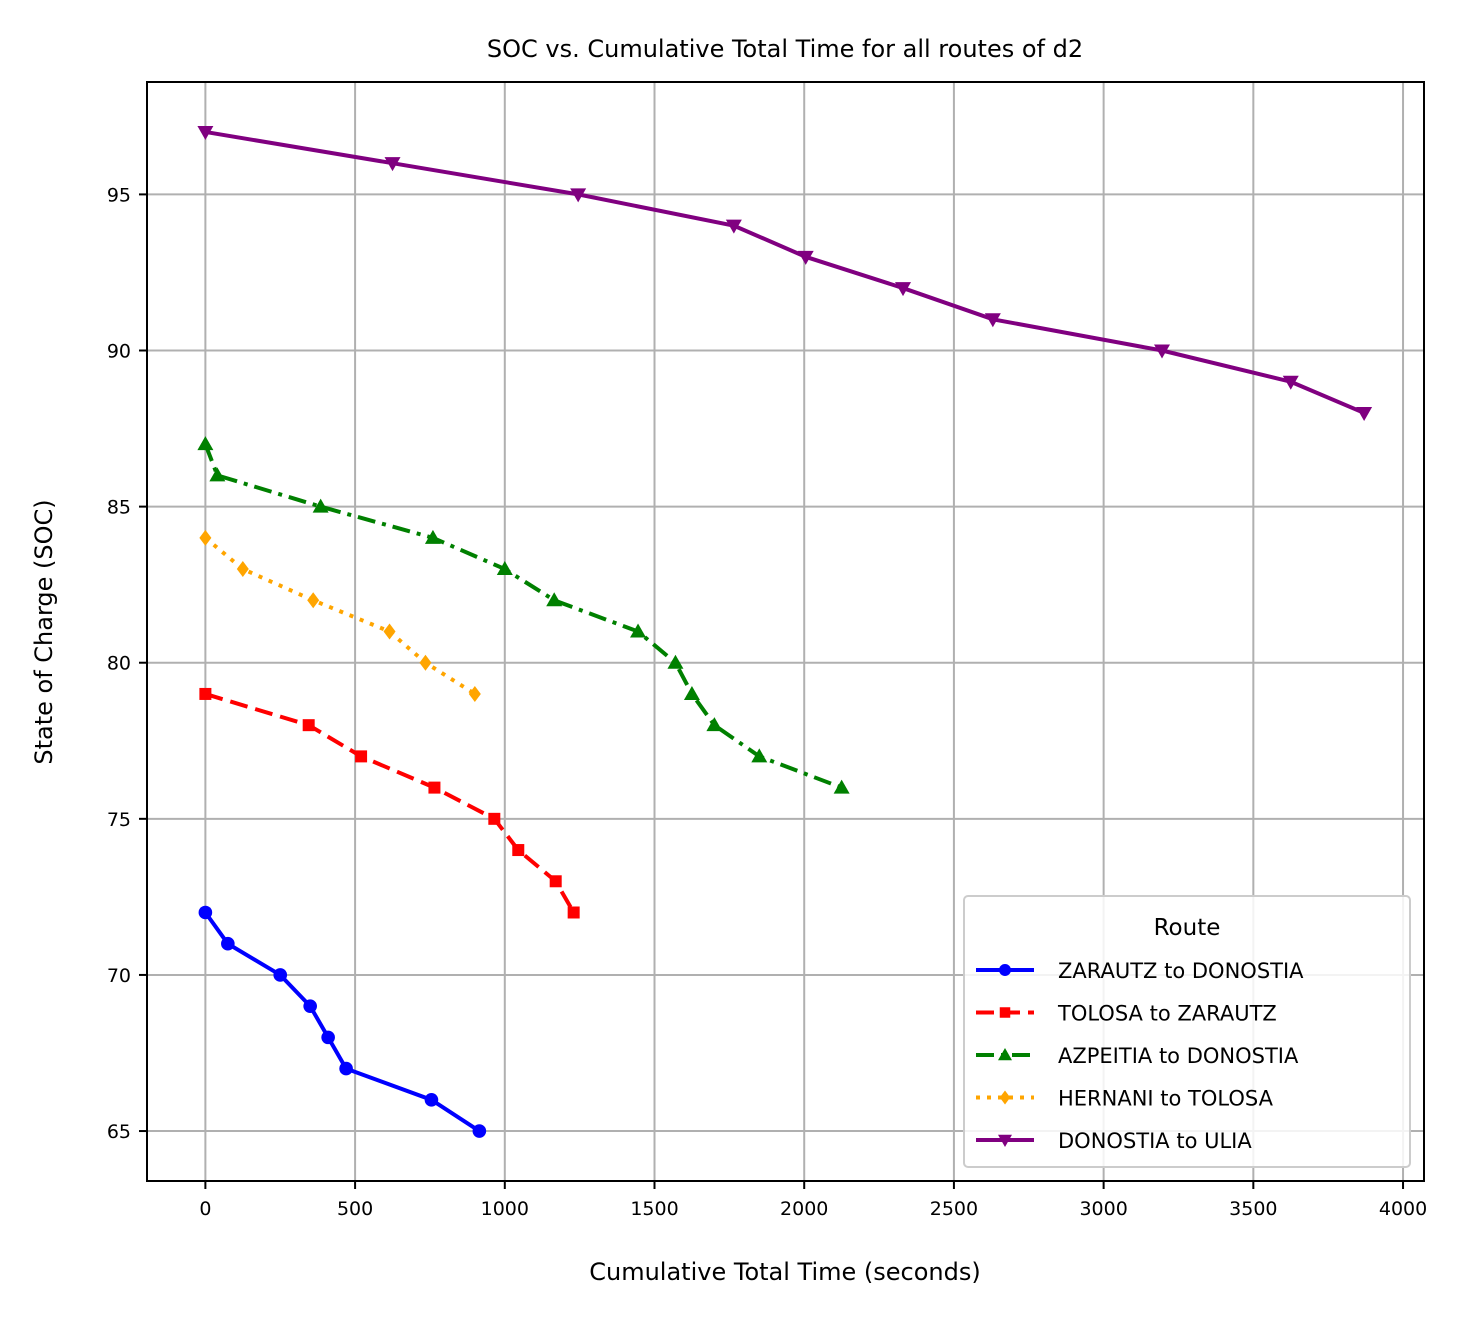 Image resolution: width=1470 pixels, height=1319 pixels. What do you see at coordinates (784, 1272) in the screenshot?
I see `x-axis-label: Cumulative Total Time (seconds)` at bounding box center [784, 1272].